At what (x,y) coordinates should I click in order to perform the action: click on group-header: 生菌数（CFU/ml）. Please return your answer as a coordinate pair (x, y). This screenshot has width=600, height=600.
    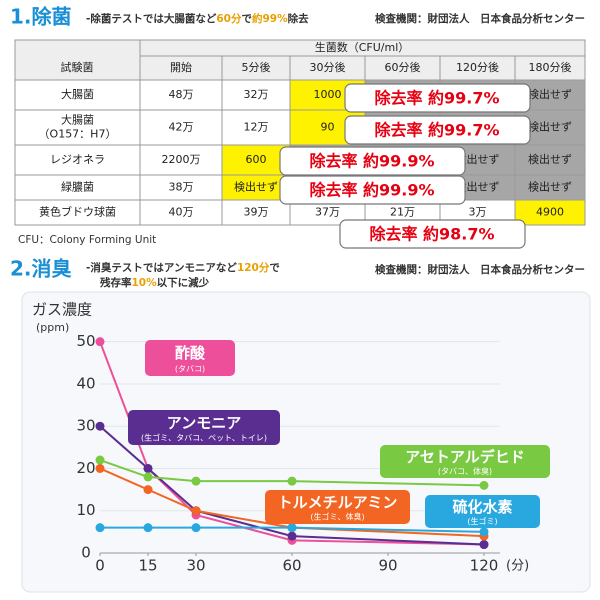
    Looking at the image, I should click on (362, 47).